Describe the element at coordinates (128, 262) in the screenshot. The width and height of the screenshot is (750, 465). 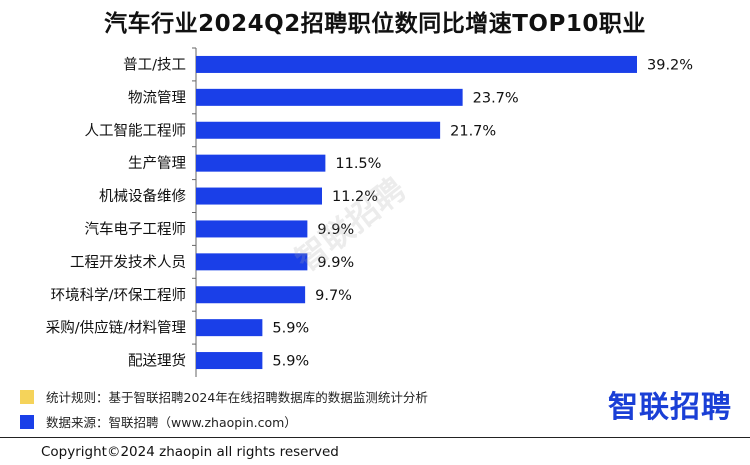
I see `category-label: 工程开发技术人员` at that location.